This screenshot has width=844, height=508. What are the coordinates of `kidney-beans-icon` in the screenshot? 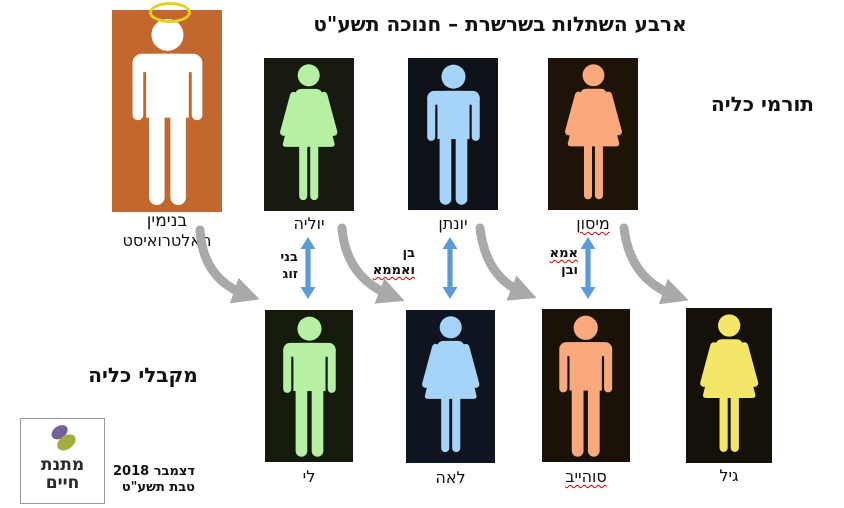 It's located at (63, 438).